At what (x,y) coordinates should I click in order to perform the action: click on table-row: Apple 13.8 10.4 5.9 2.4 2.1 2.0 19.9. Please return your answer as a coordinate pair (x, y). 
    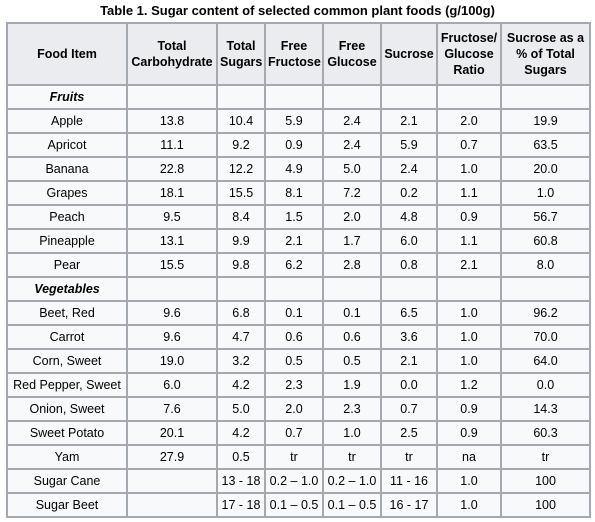
    Looking at the image, I should click on (298, 121).